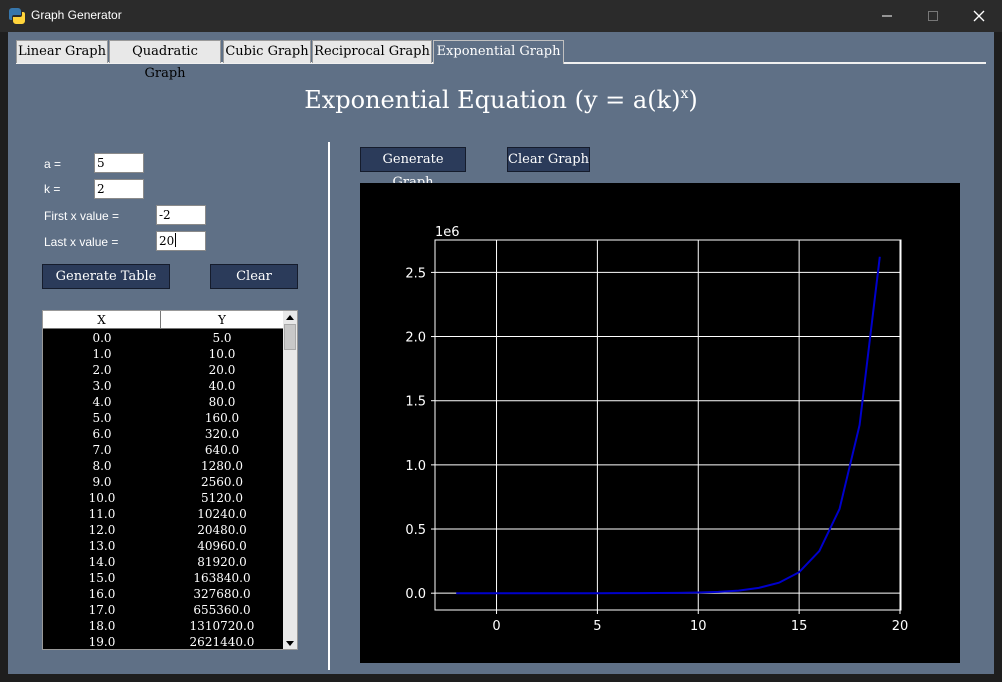 Image resolution: width=1002 pixels, height=682 pixels. I want to click on table-row: 4.0 80.0, so click(163, 402).